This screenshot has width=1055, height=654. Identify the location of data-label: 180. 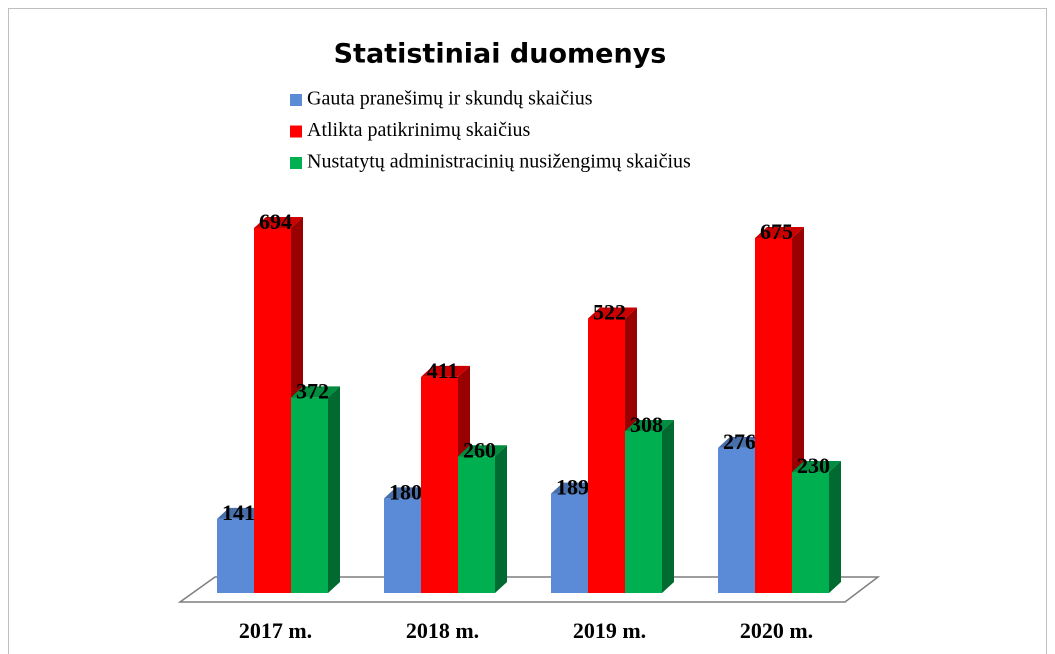
(405, 491).